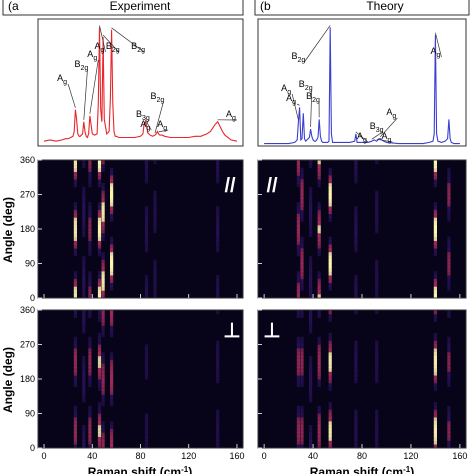 The image size is (474, 474). Describe the element at coordinates (140, 84) in the screenshot. I see `spectrum-line` at that location.